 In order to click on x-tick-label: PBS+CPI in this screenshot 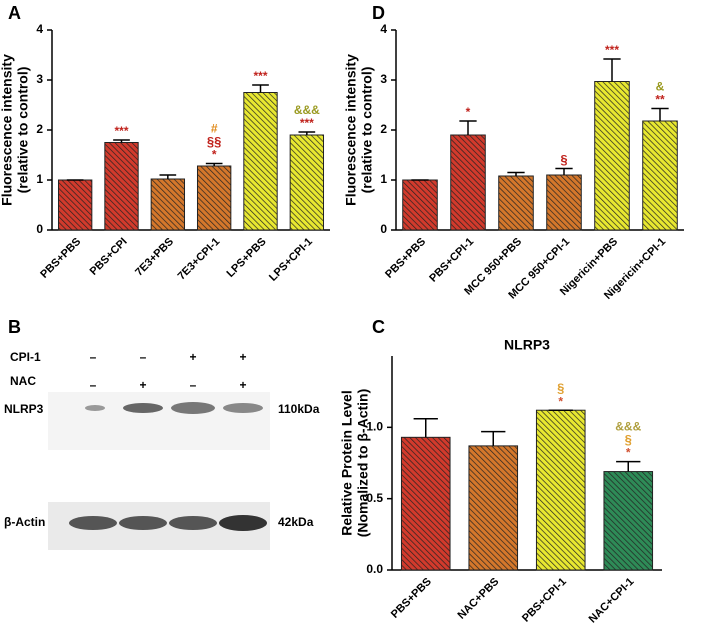, I will do `click(109, 257)`.